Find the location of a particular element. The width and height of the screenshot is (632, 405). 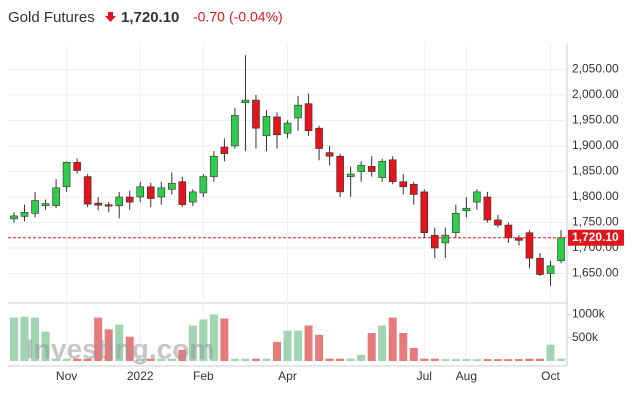

x-tick-label: Nov is located at coordinates (66, 376).